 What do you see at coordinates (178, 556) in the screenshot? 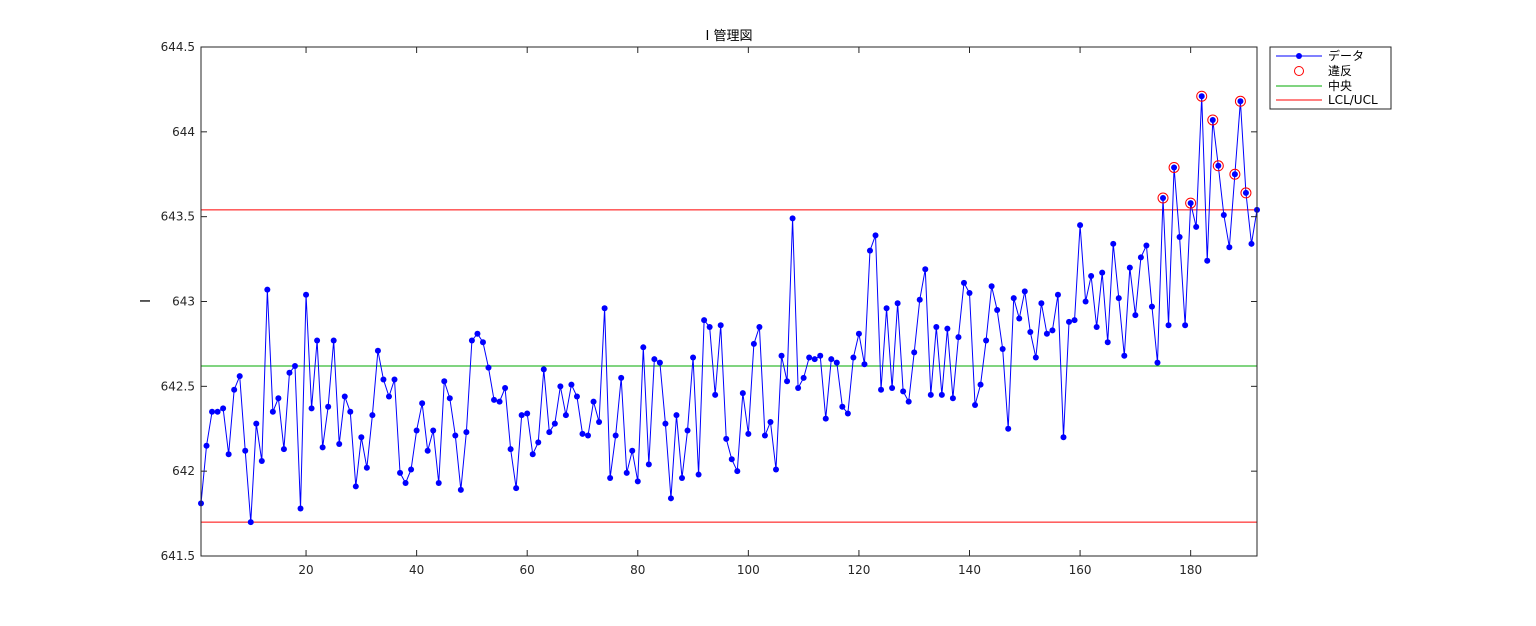
I see `y-tick-label: 641.5` at bounding box center [178, 556].